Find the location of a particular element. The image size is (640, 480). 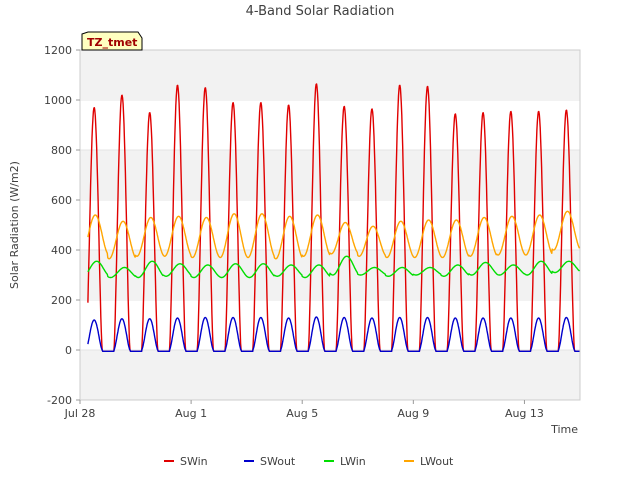

station-tag: TZ_tmet is located at coordinates (112, 41).